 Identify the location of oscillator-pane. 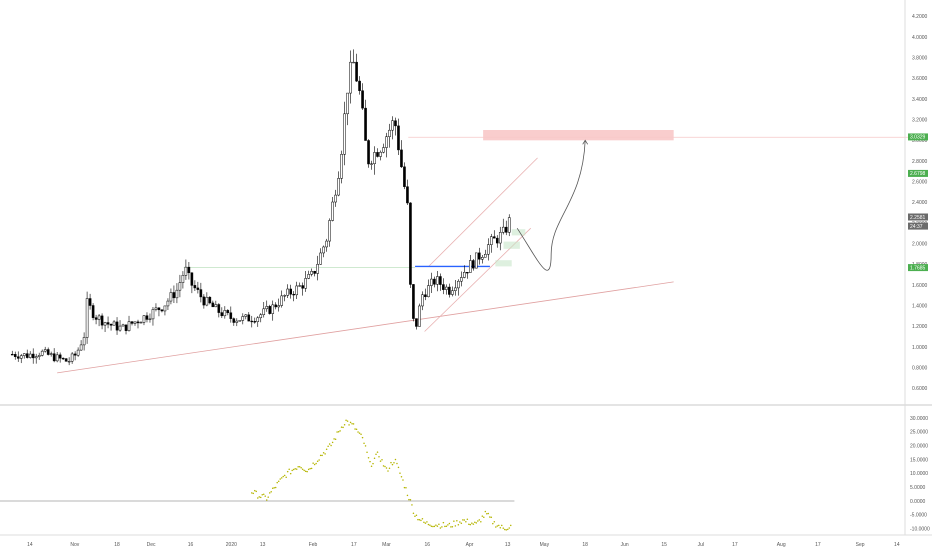
(257, 475).